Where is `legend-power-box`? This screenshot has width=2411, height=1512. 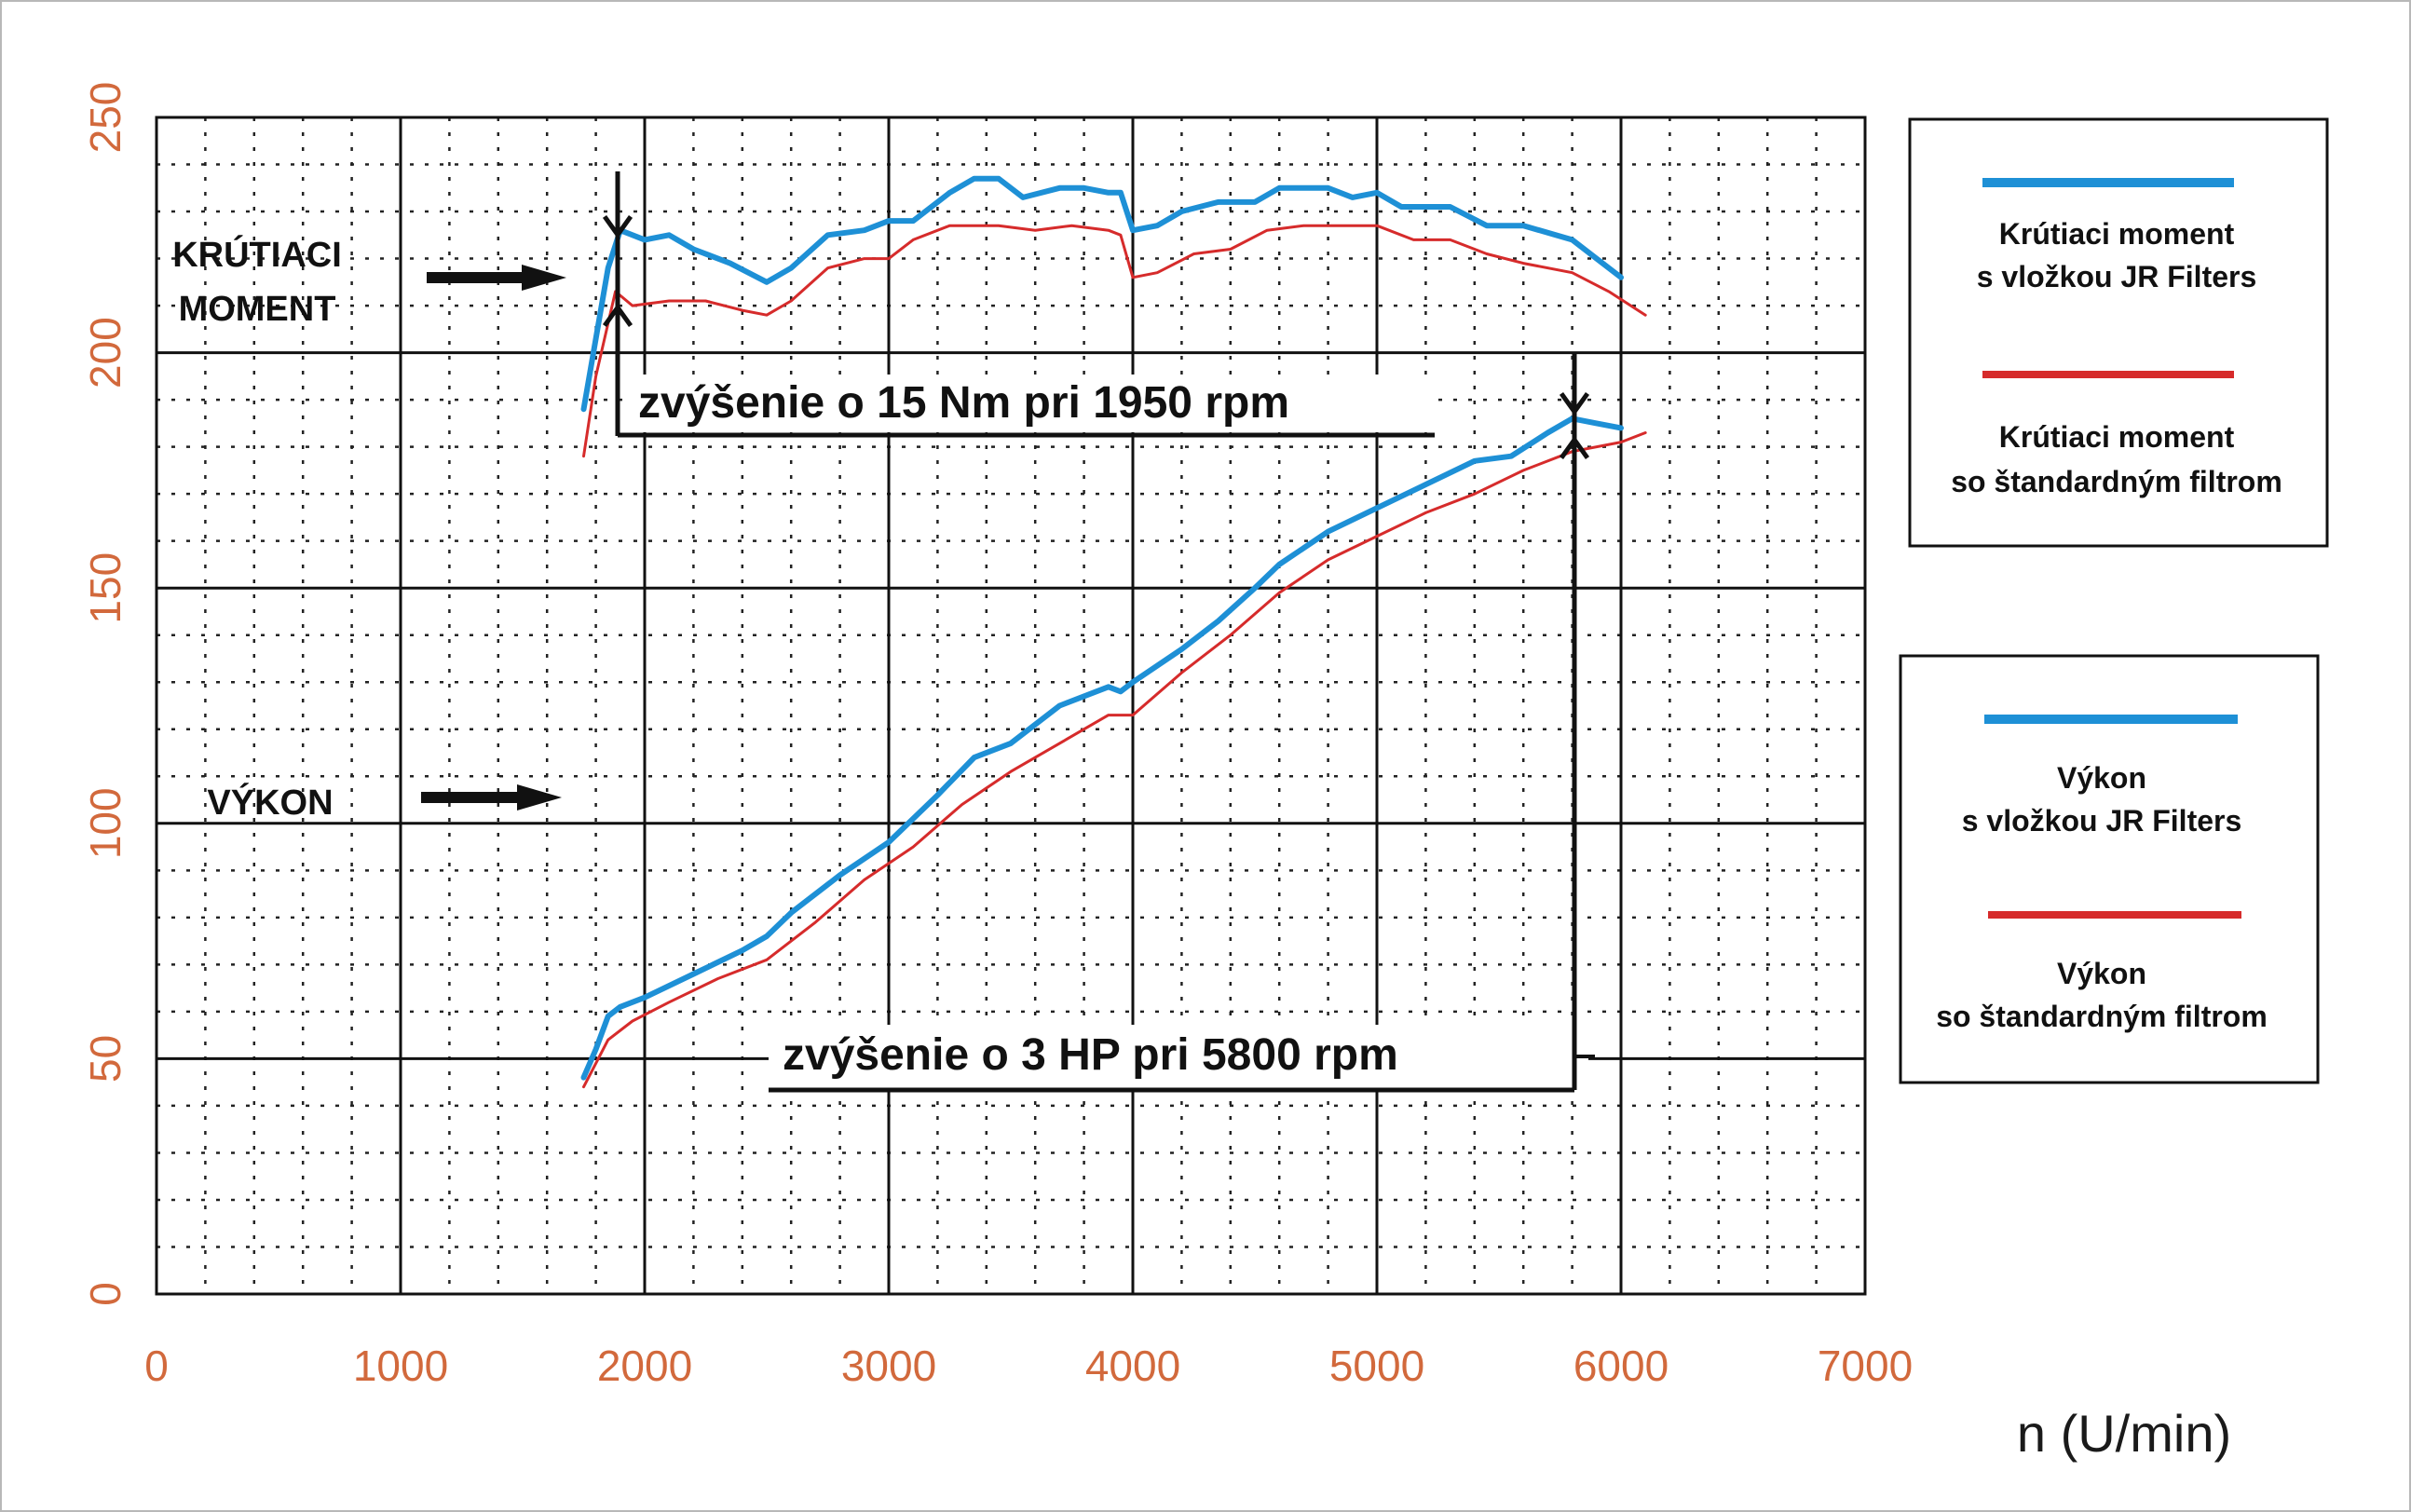
legend-power-box is located at coordinates (2109, 869).